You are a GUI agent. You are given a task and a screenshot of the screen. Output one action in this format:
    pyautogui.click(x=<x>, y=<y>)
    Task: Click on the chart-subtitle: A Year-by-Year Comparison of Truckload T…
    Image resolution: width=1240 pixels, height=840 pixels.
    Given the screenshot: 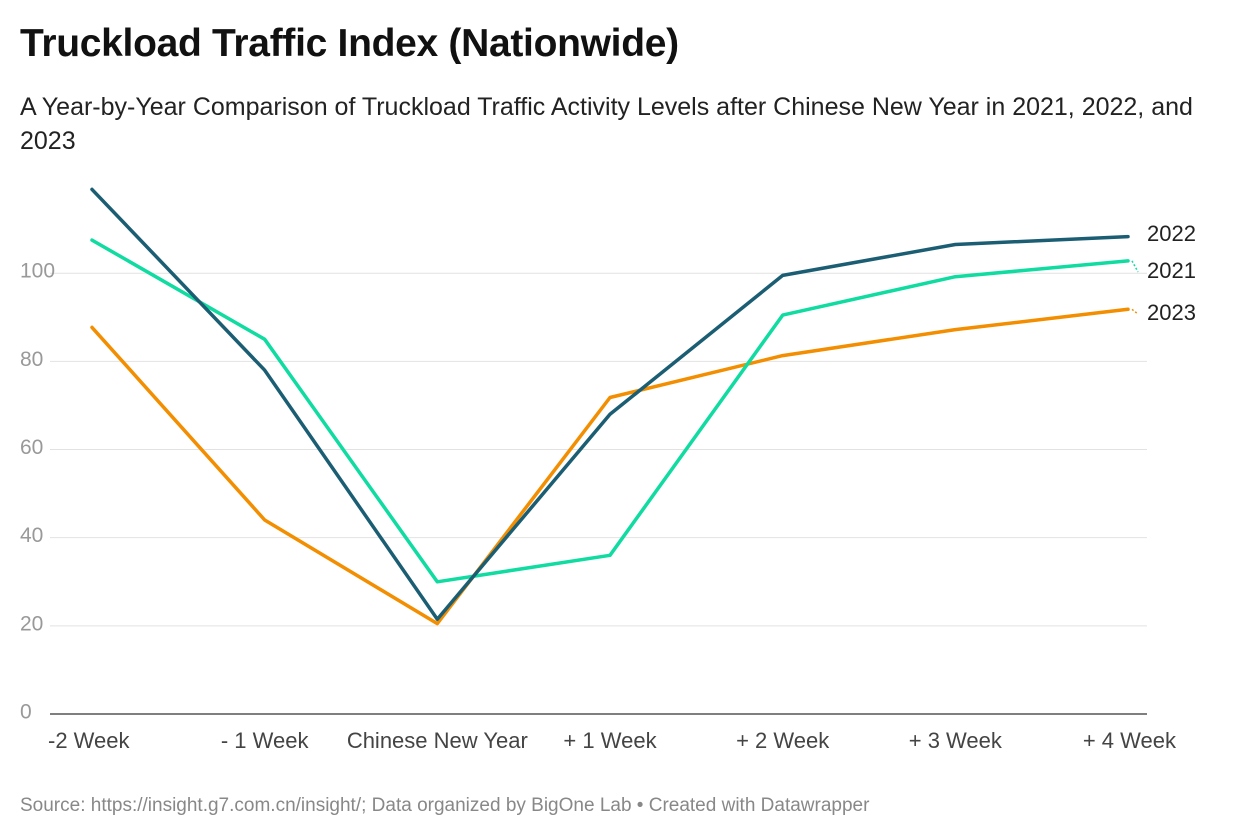 What is the action you would take?
    pyautogui.click(x=606, y=124)
    